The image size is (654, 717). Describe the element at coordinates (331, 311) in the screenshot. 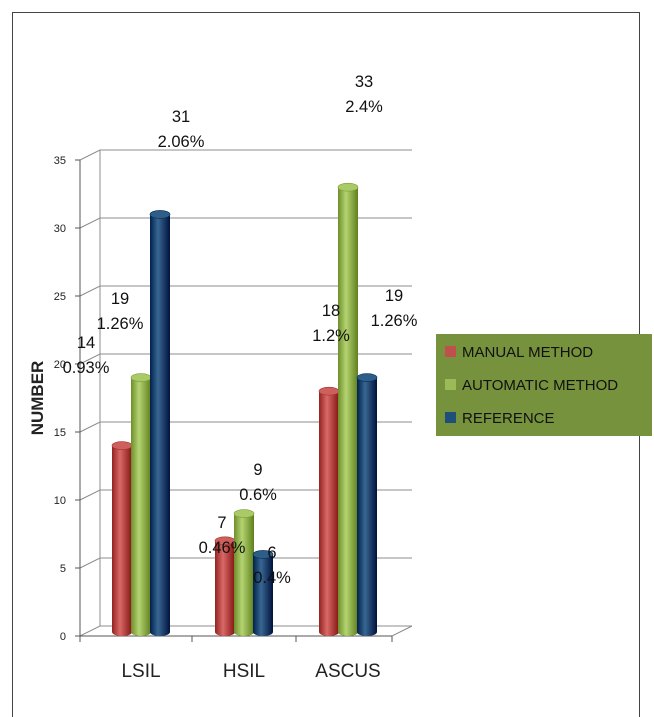

I see `data-label-count: 18` at that location.